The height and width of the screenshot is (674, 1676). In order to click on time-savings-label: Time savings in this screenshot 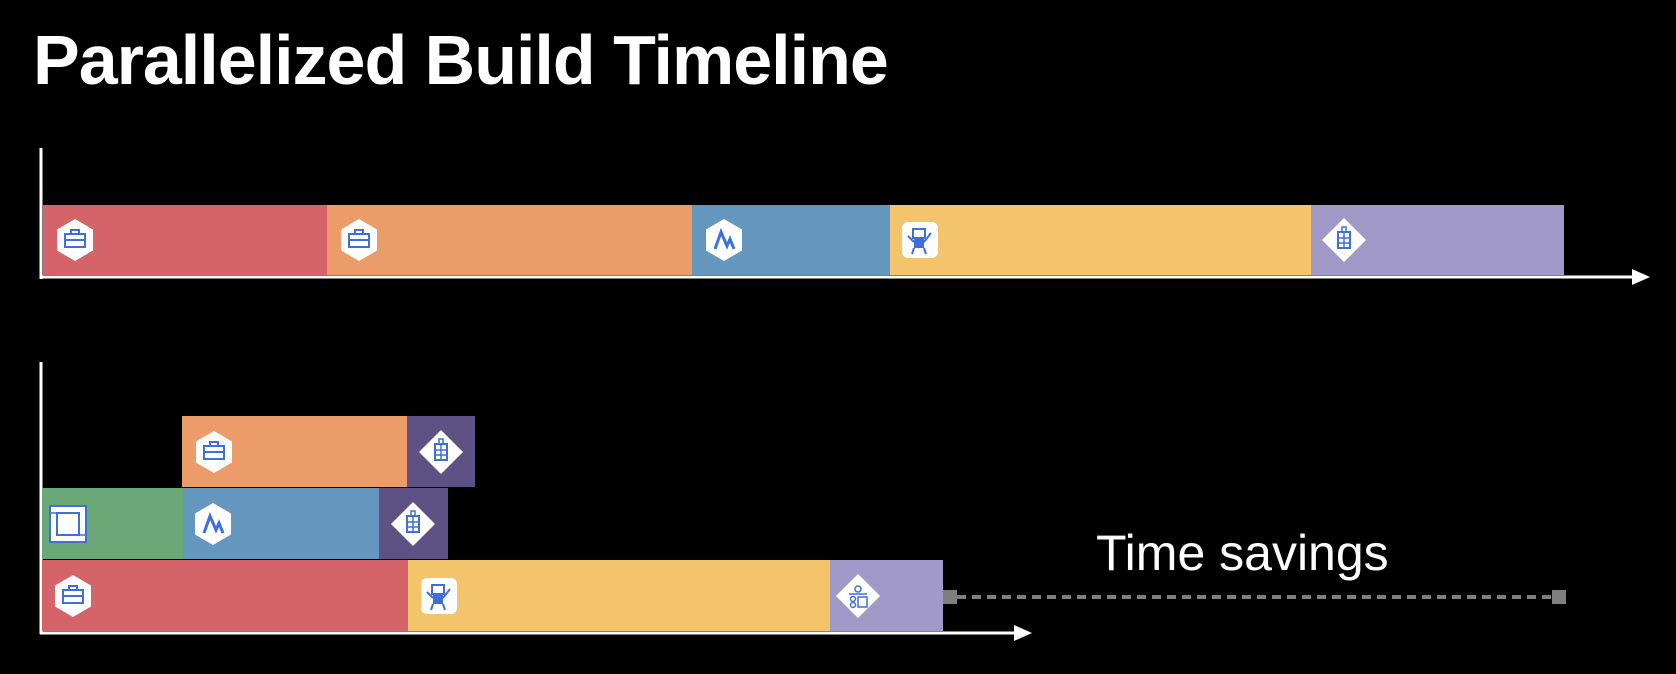, I will do `click(1242, 553)`.